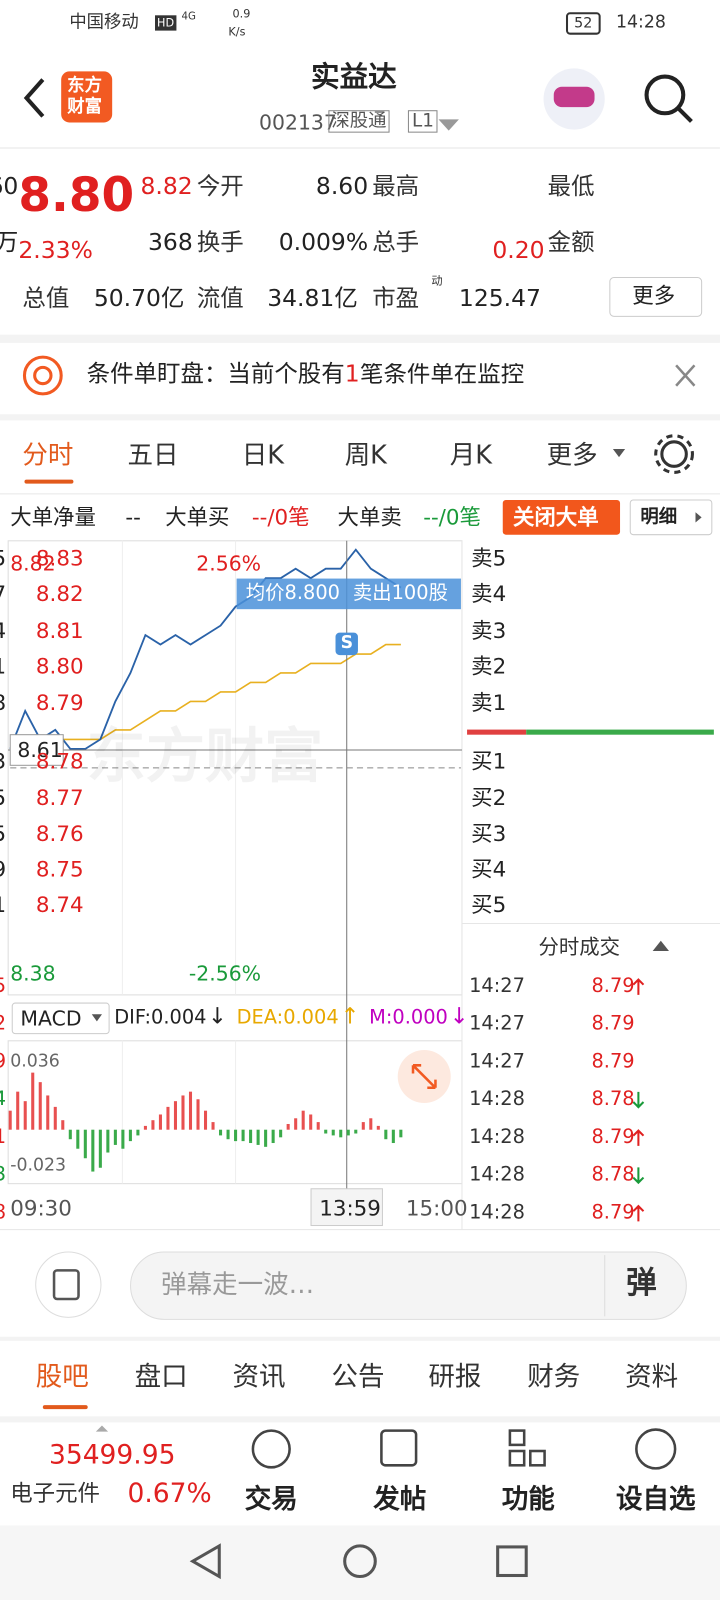 Image resolution: width=720 pixels, height=1600 pixels. What do you see at coordinates (59, 798) in the screenshot?
I see `book-price: 8.77` at bounding box center [59, 798].